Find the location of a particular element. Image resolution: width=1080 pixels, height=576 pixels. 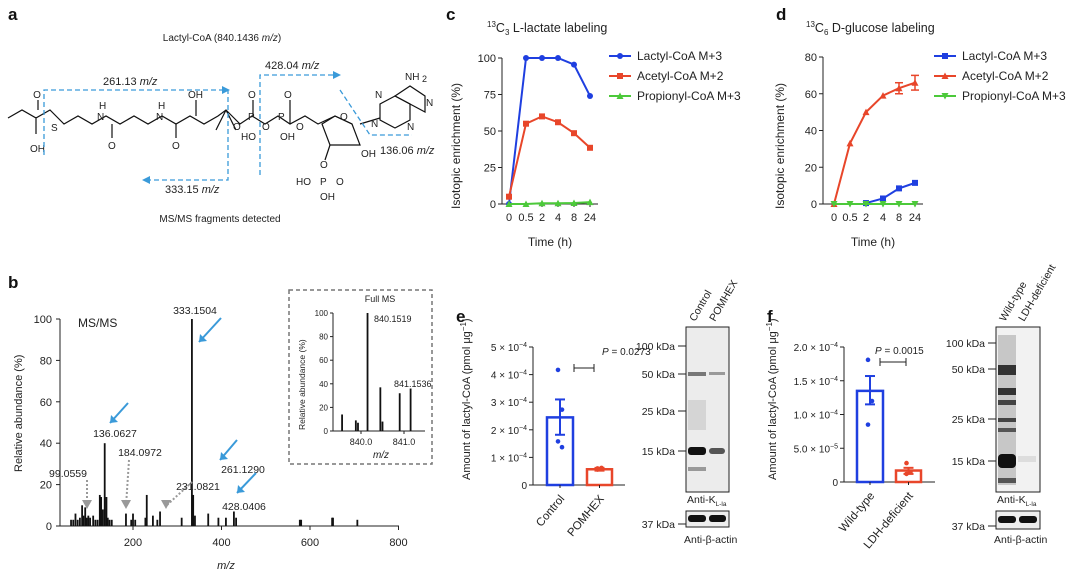

x-tick-label: 840.0 is located at coordinates (361, 442).